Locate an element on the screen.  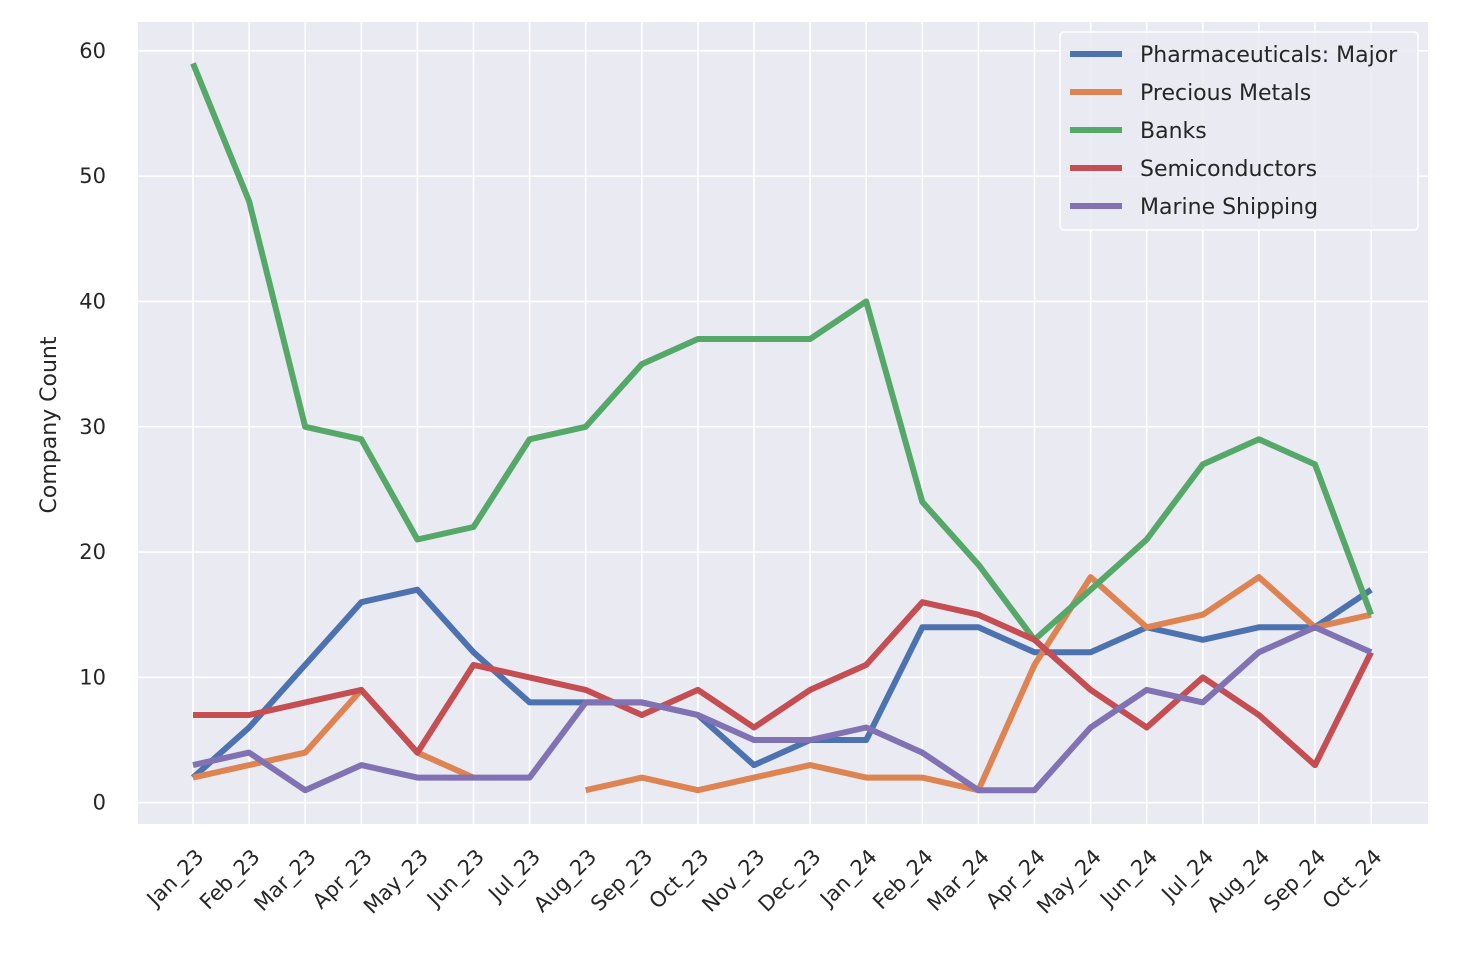
x-tick-label: Oct_24 is located at coordinates (1353, 880).